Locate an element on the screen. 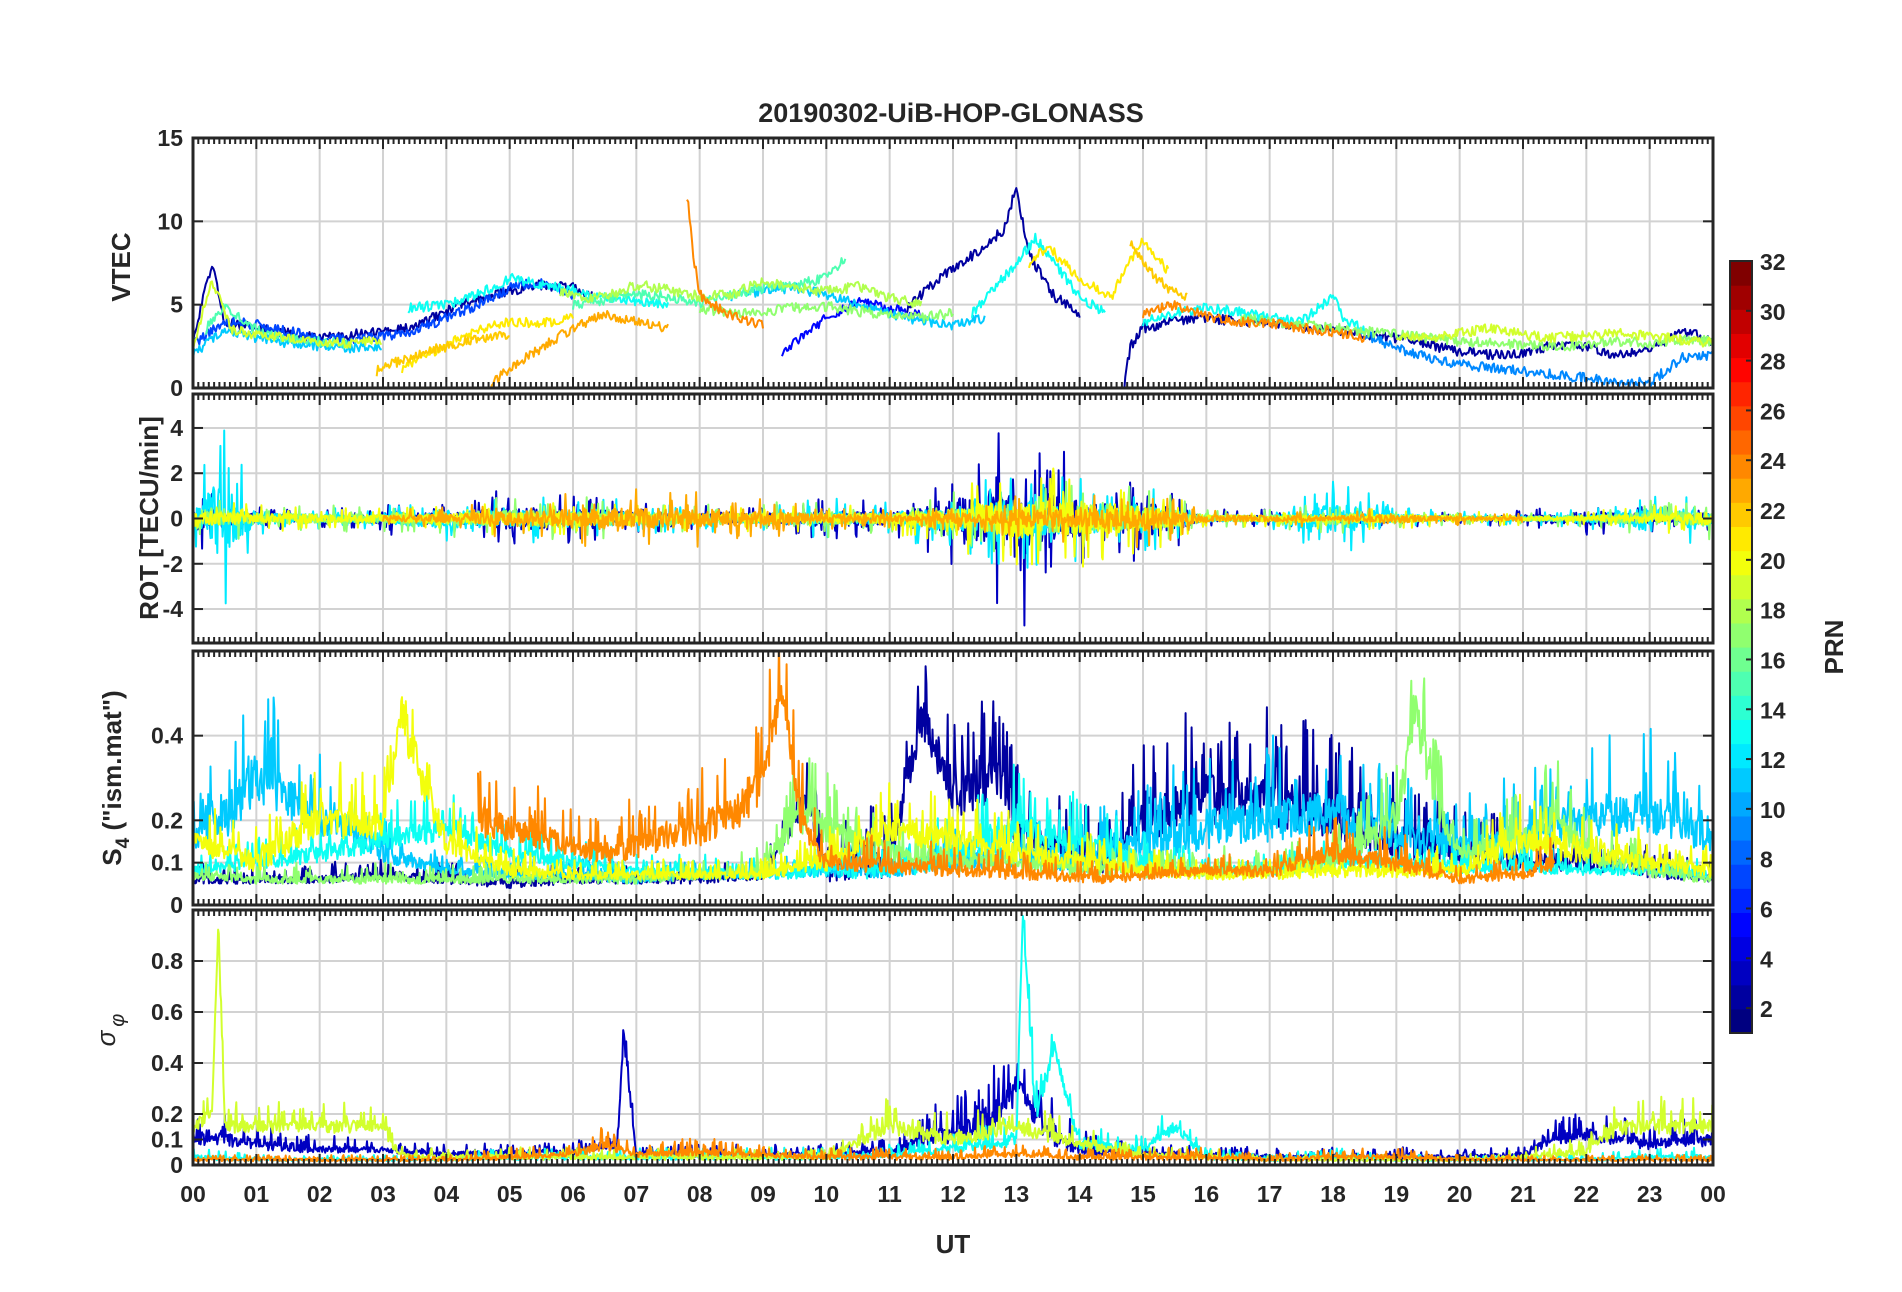 The height and width of the screenshot is (1292, 1902). x-tick-label: 12 is located at coordinates (953, 1194).